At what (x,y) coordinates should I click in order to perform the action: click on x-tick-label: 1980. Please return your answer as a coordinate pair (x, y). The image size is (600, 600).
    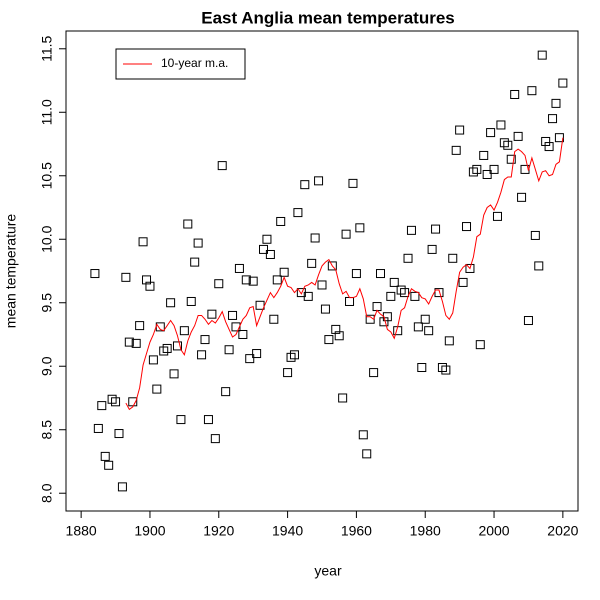
    Looking at the image, I should click on (425, 531).